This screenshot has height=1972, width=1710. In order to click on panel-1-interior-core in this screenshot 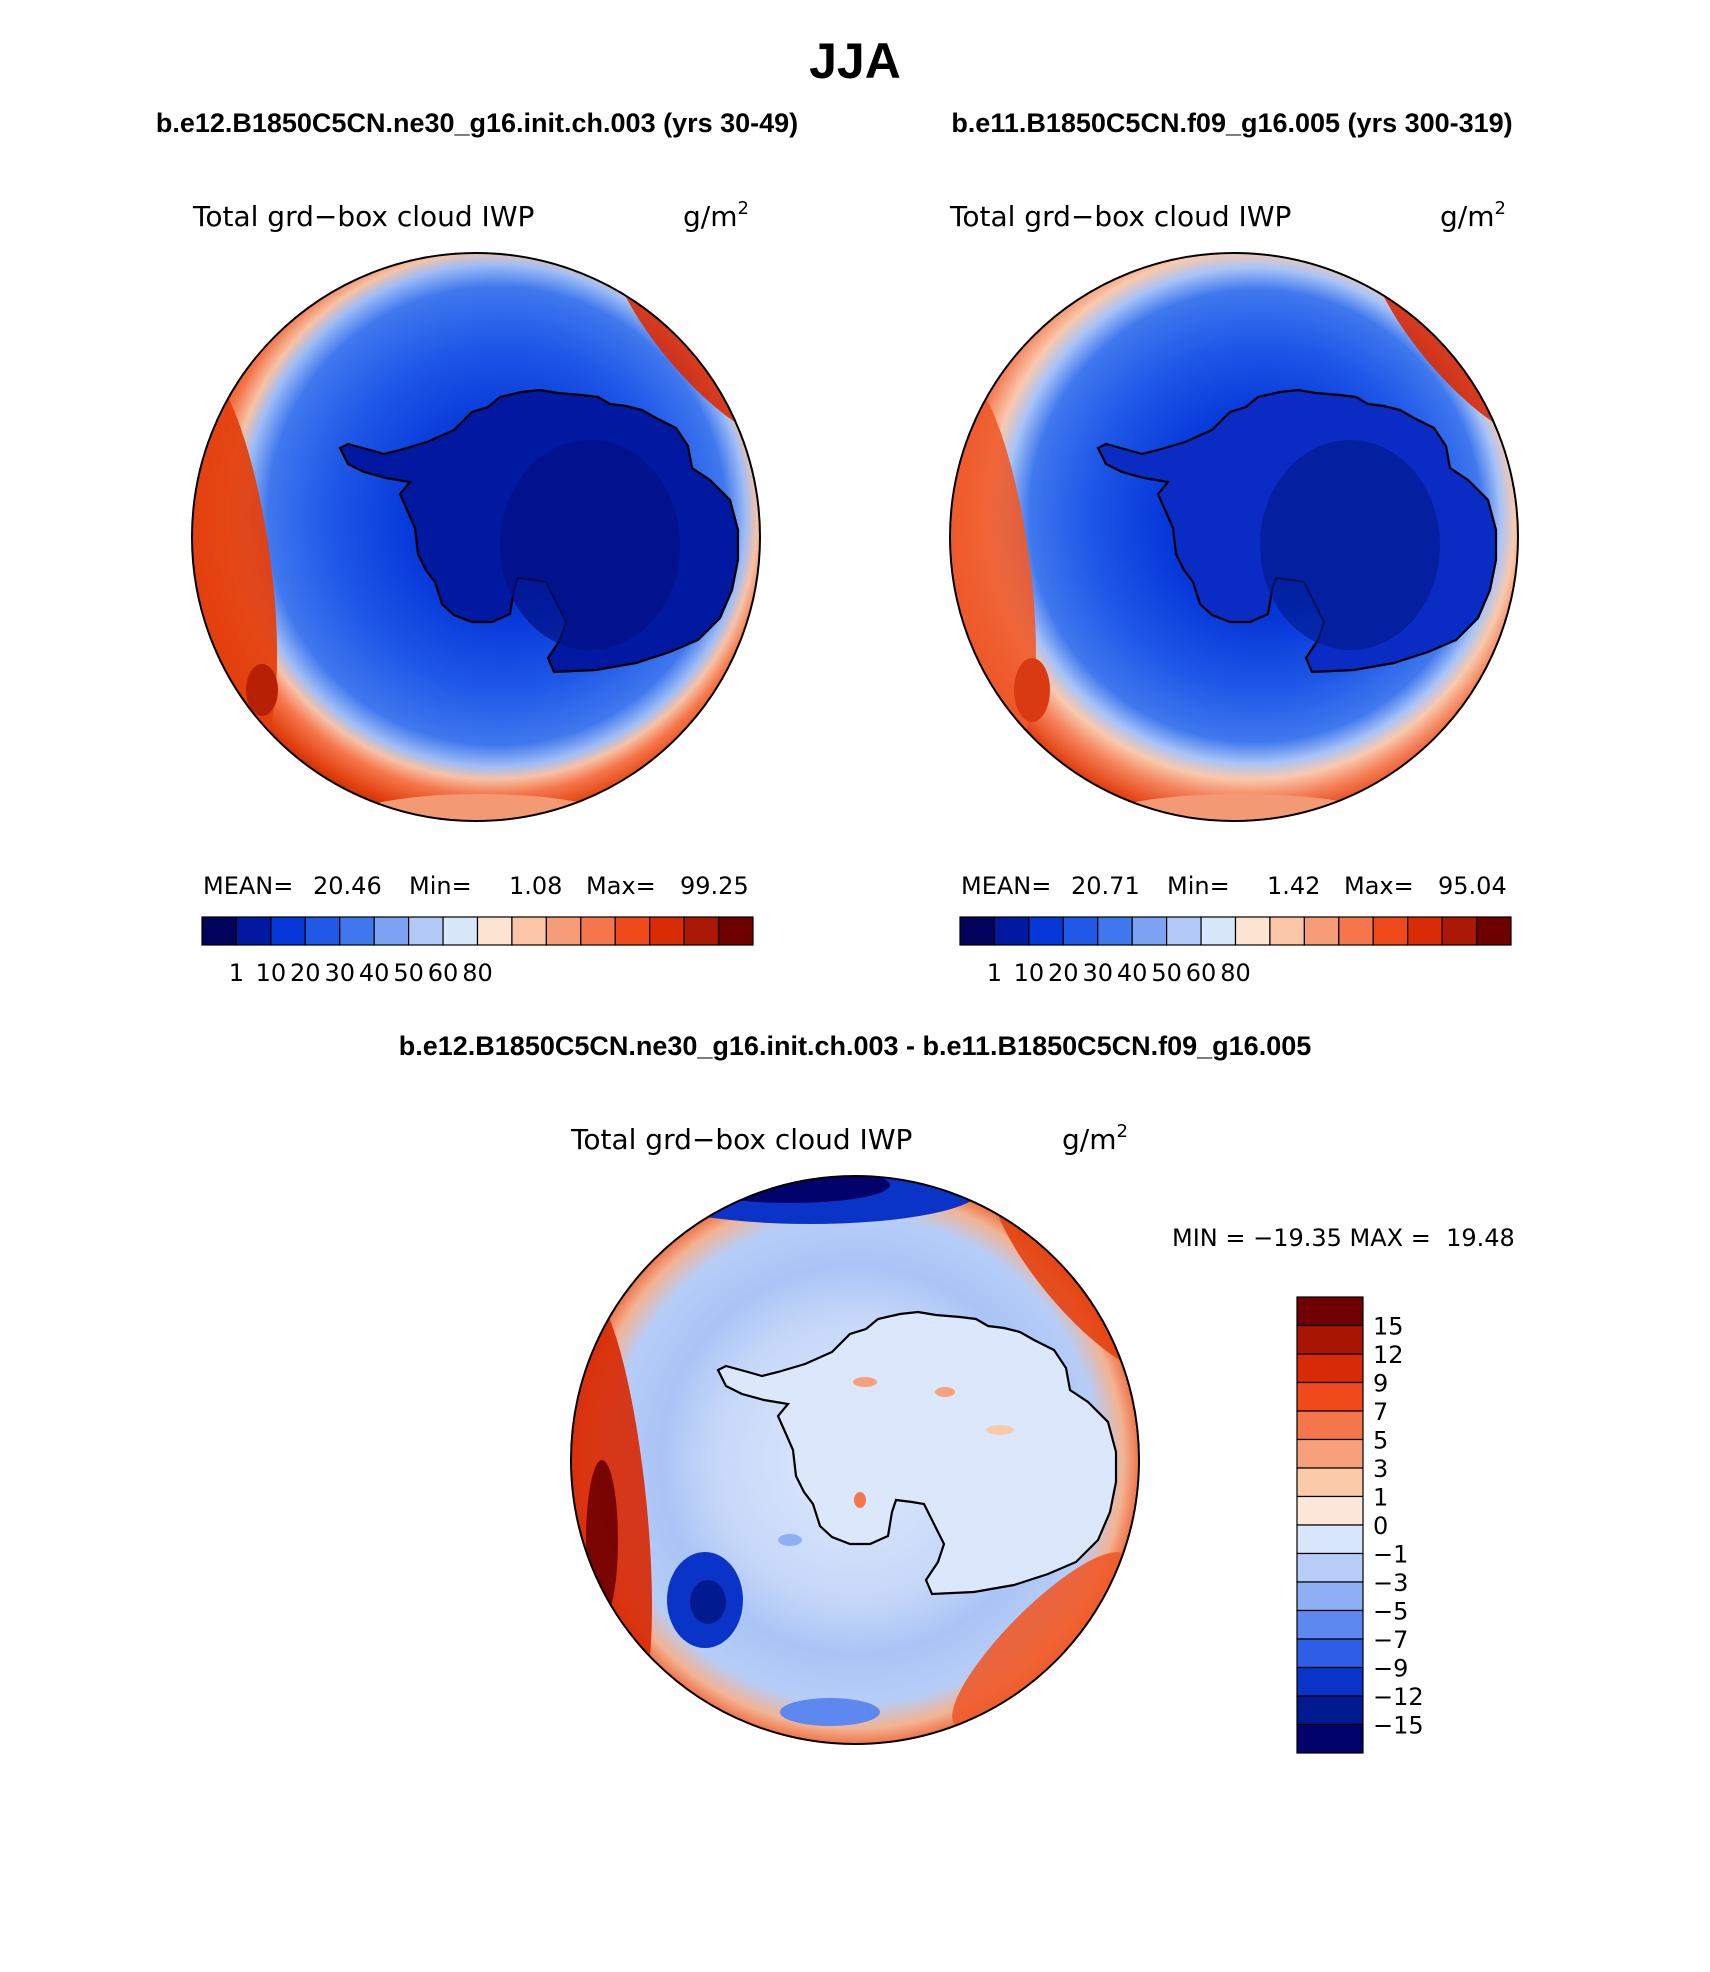, I will do `click(590, 545)`.